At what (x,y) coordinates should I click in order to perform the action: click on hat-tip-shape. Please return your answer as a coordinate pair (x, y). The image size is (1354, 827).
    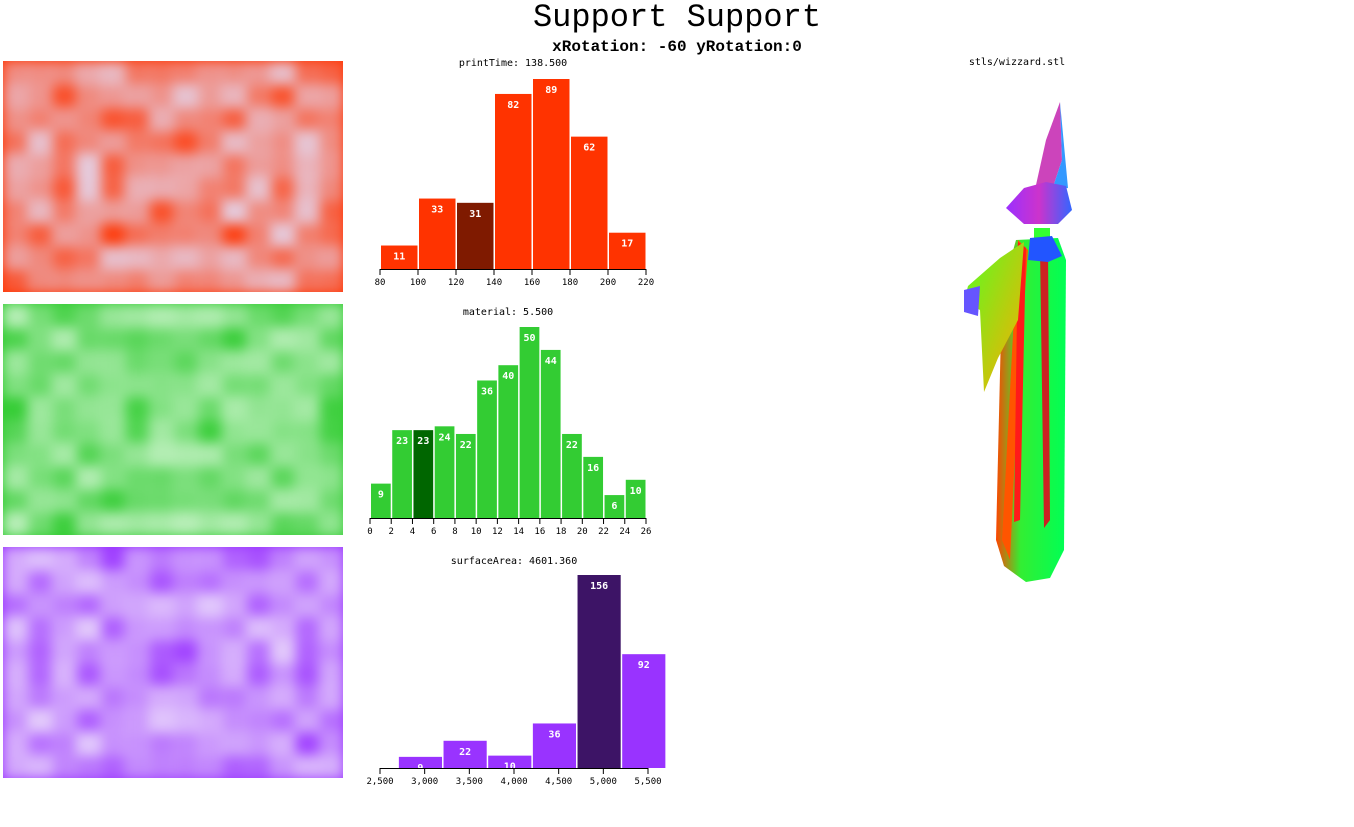
    Looking at the image, I should click on (1049, 146).